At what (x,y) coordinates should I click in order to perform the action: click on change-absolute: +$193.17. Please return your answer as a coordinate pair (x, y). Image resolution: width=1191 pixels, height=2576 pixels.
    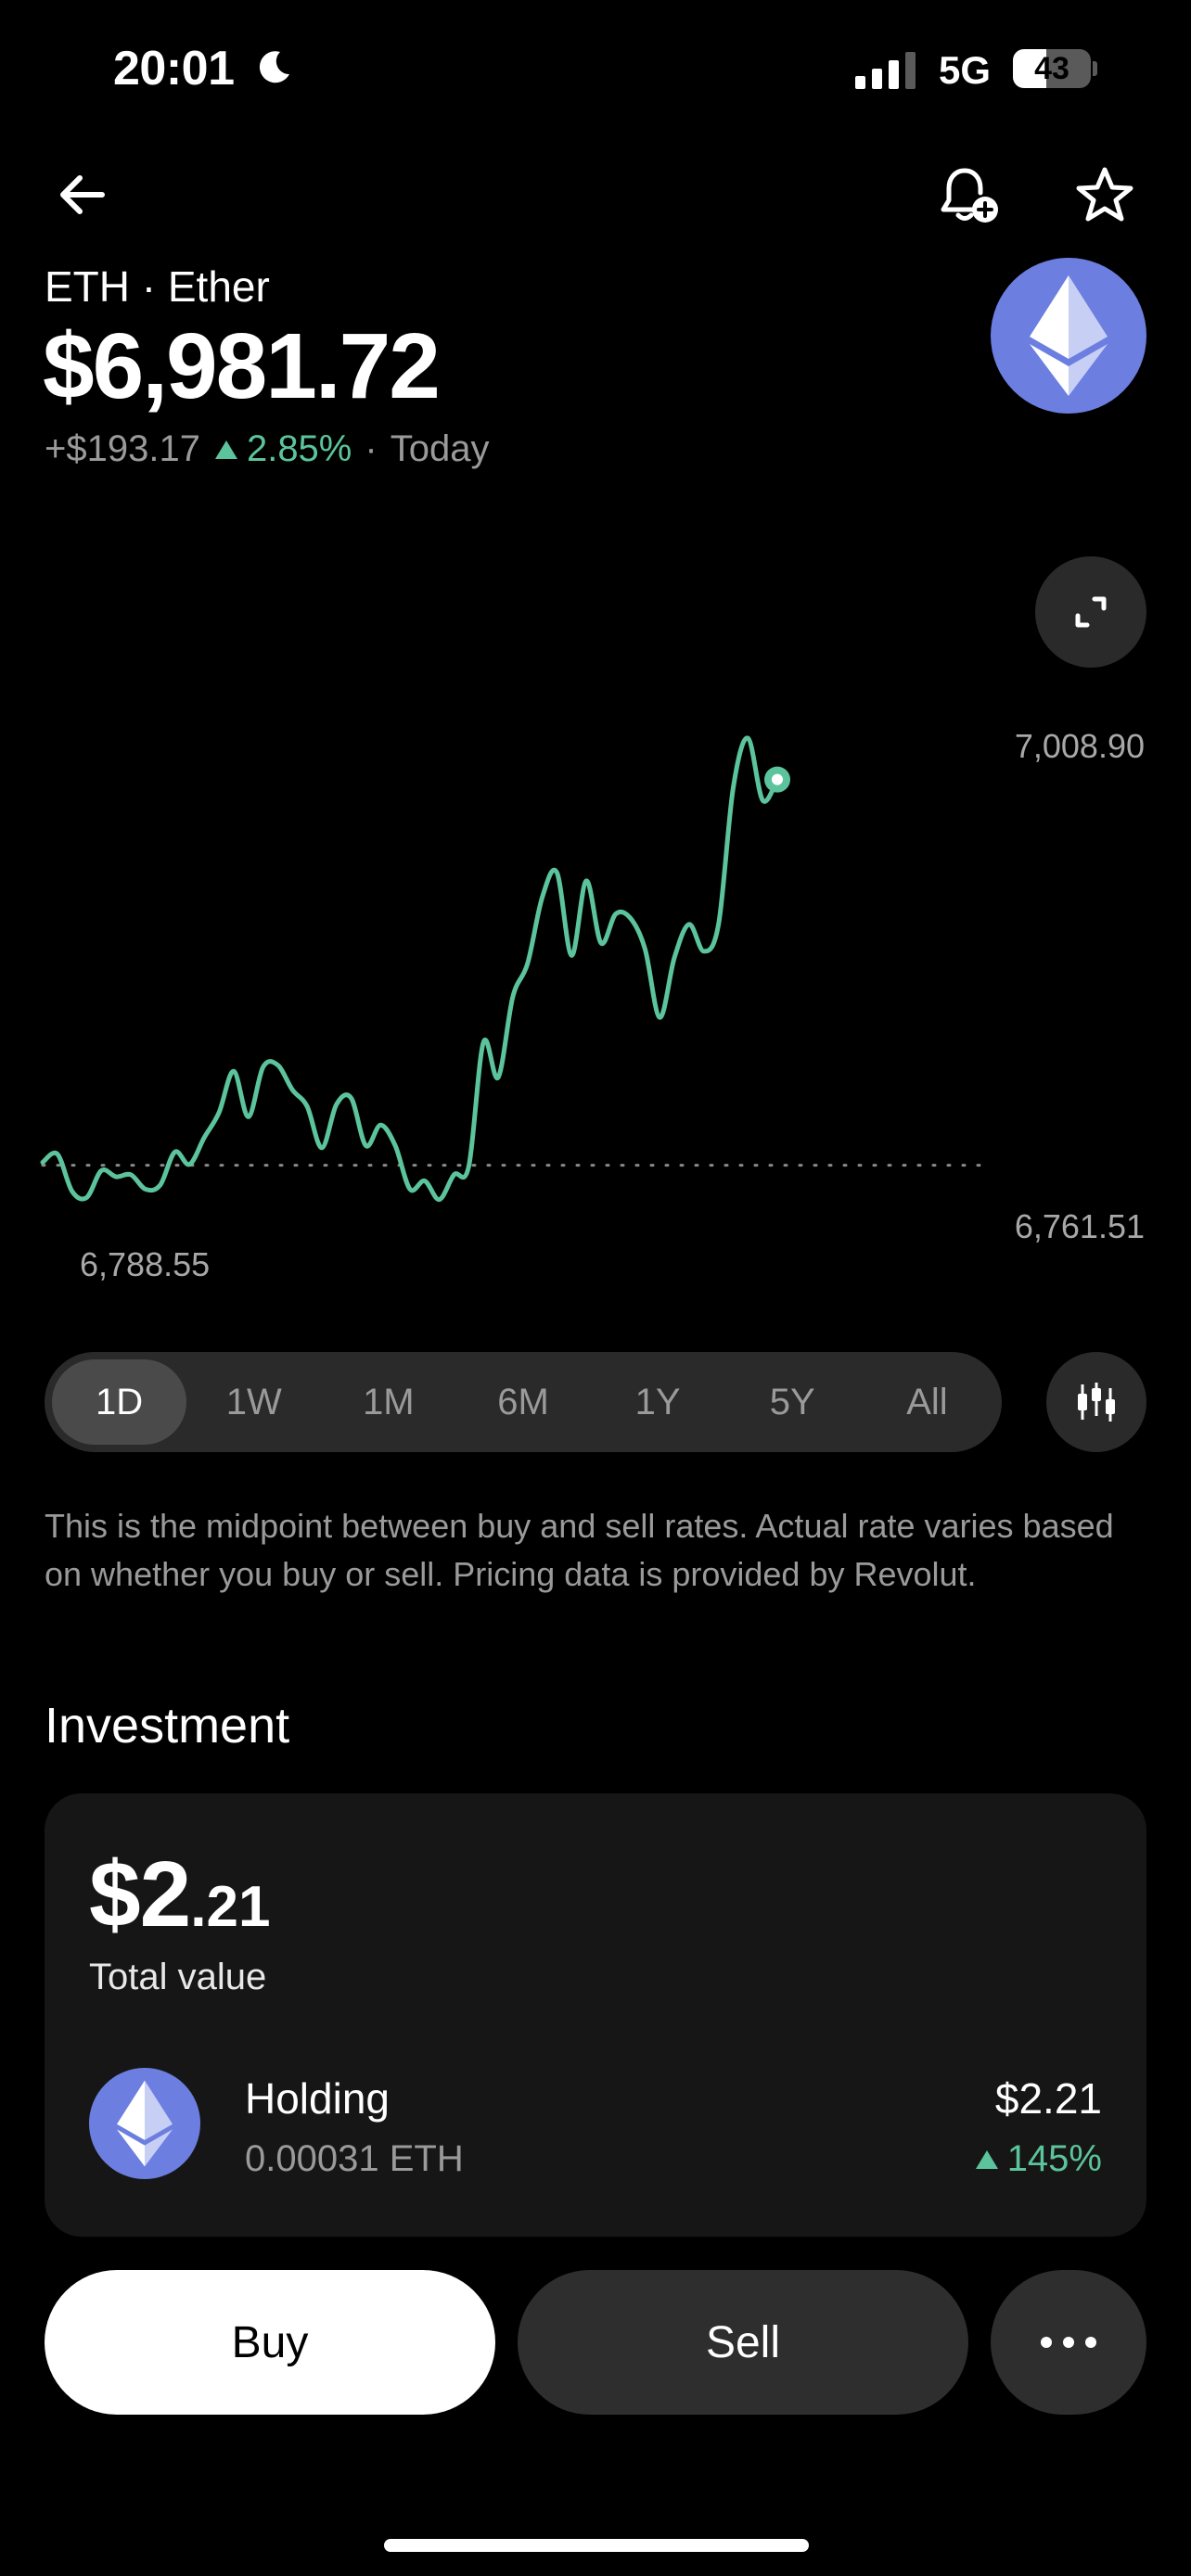
    Looking at the image, I should click on (122, 448).